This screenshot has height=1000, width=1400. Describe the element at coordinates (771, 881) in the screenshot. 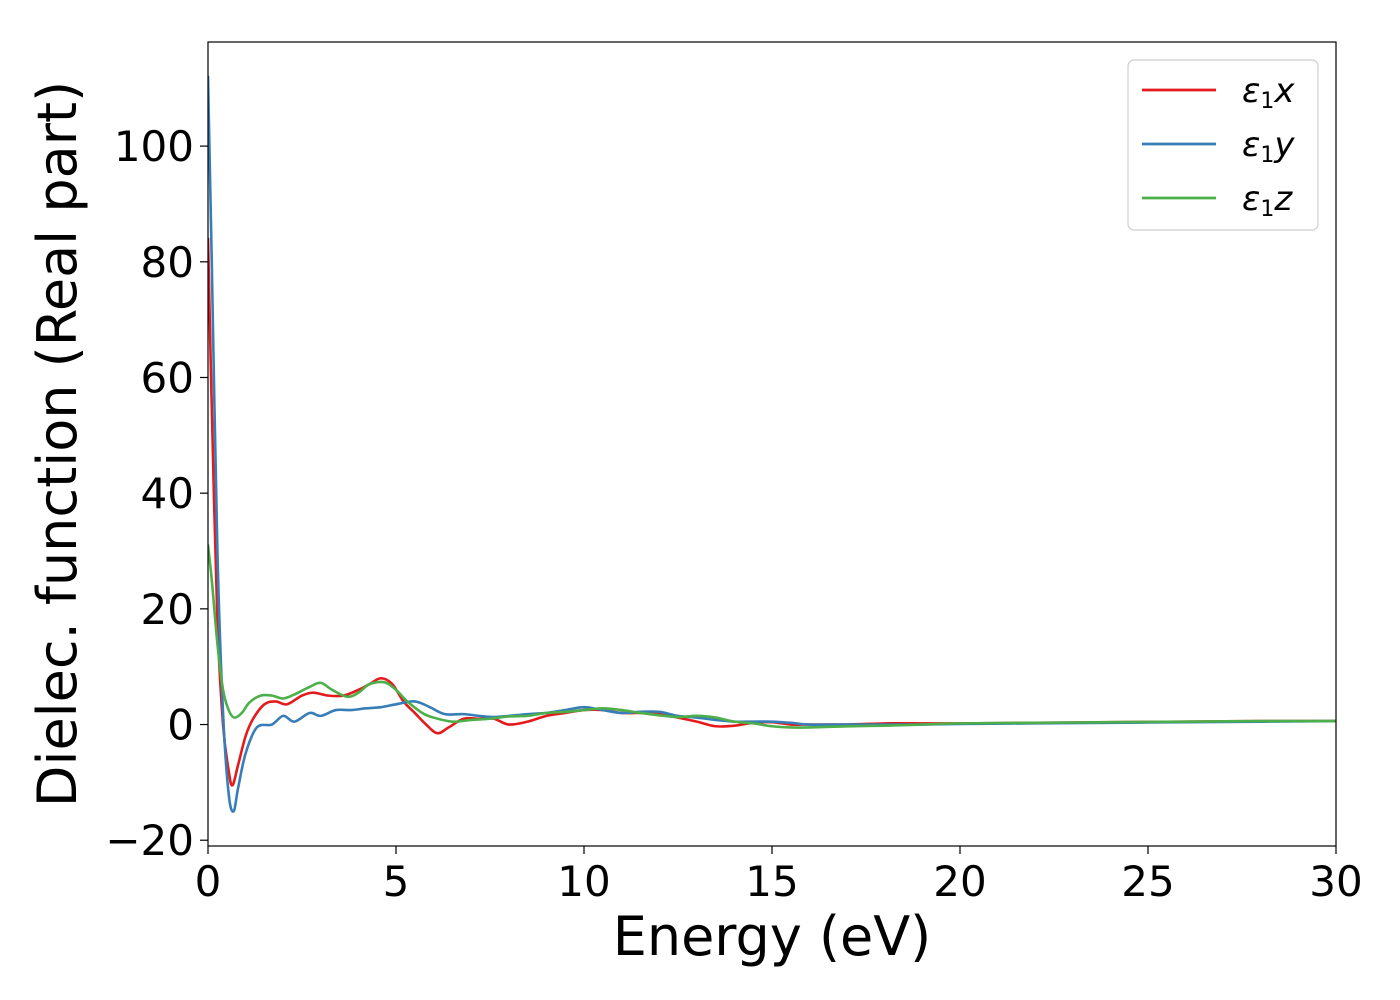

I see `x-tick-label: 15` at that location.